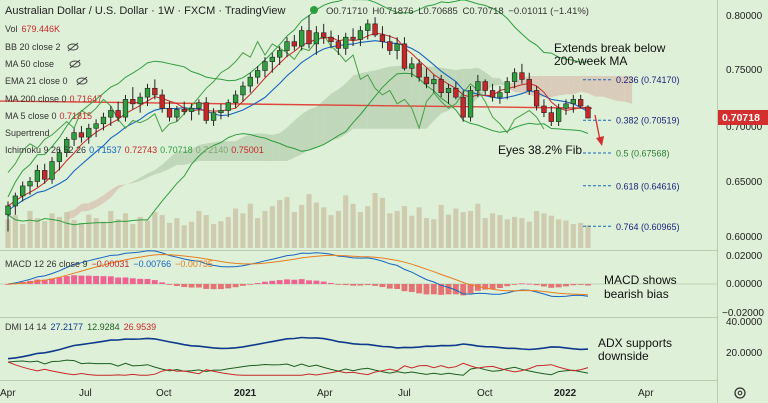 Image resolution: width=768 pixels, height=403 pixels. I want to click on gear-icon, so click(740, 393).